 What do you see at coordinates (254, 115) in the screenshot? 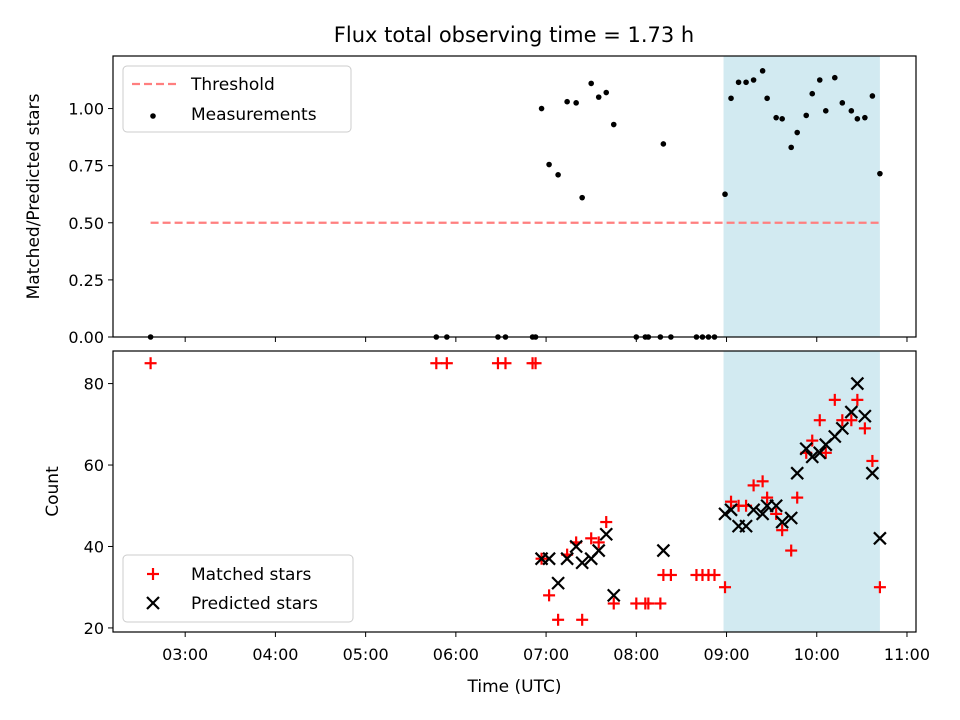
I see `legend-measurement-label: Measurements` at bounding box center [254, 115].